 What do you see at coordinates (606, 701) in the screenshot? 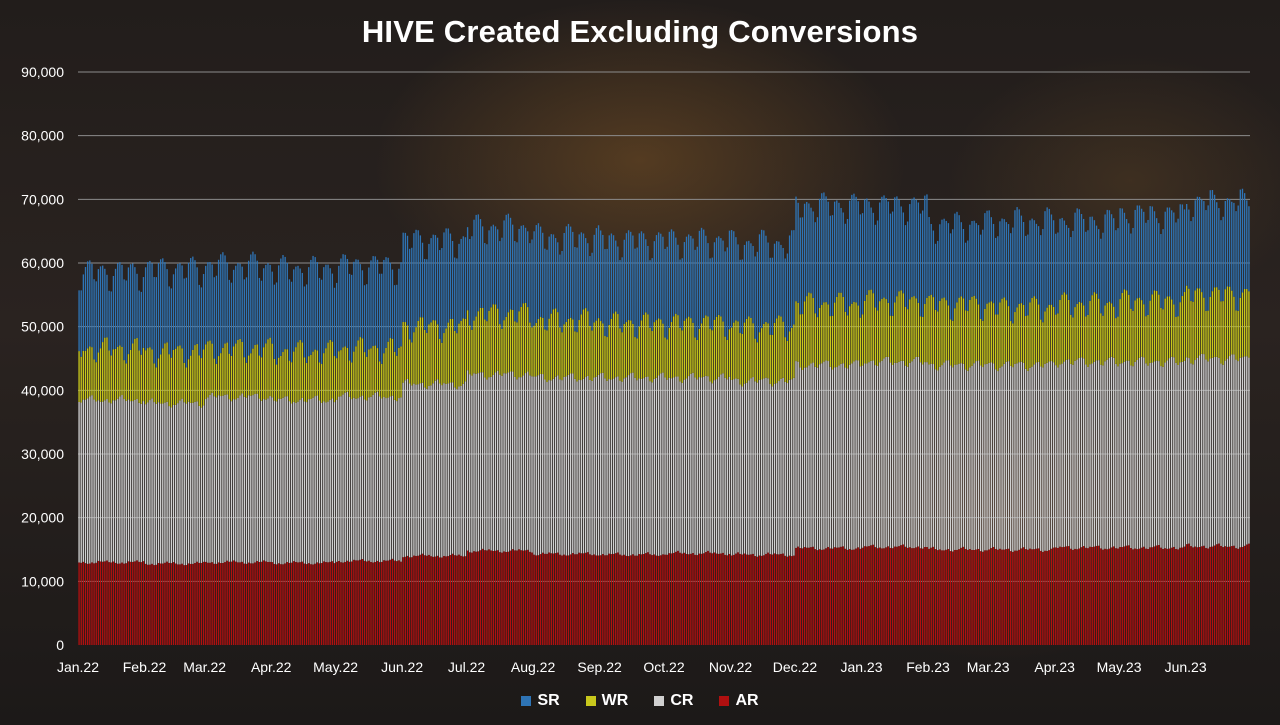
I see `legend-item-wr: WR` at bounding box center [606, 701].